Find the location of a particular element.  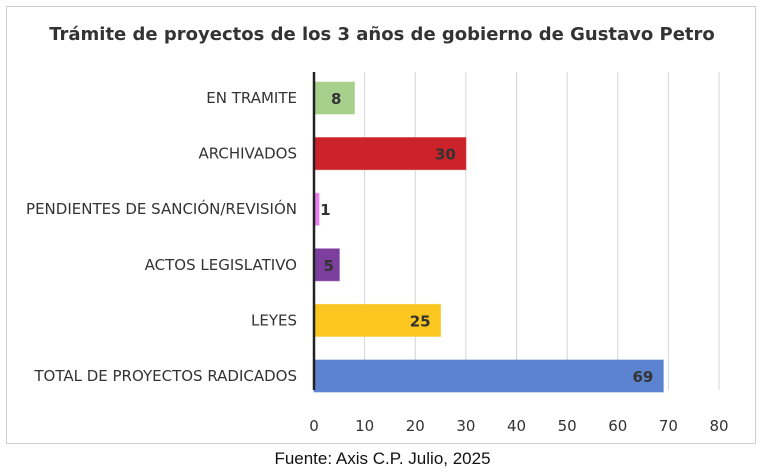

x-tick-label: 40 is located at coordinates (516, 426).